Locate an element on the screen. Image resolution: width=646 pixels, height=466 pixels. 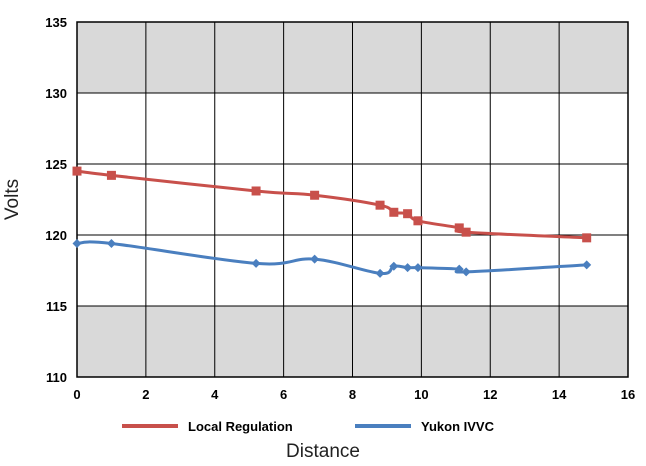
y-axis-label: Volts is located at coordinates (12, 199).